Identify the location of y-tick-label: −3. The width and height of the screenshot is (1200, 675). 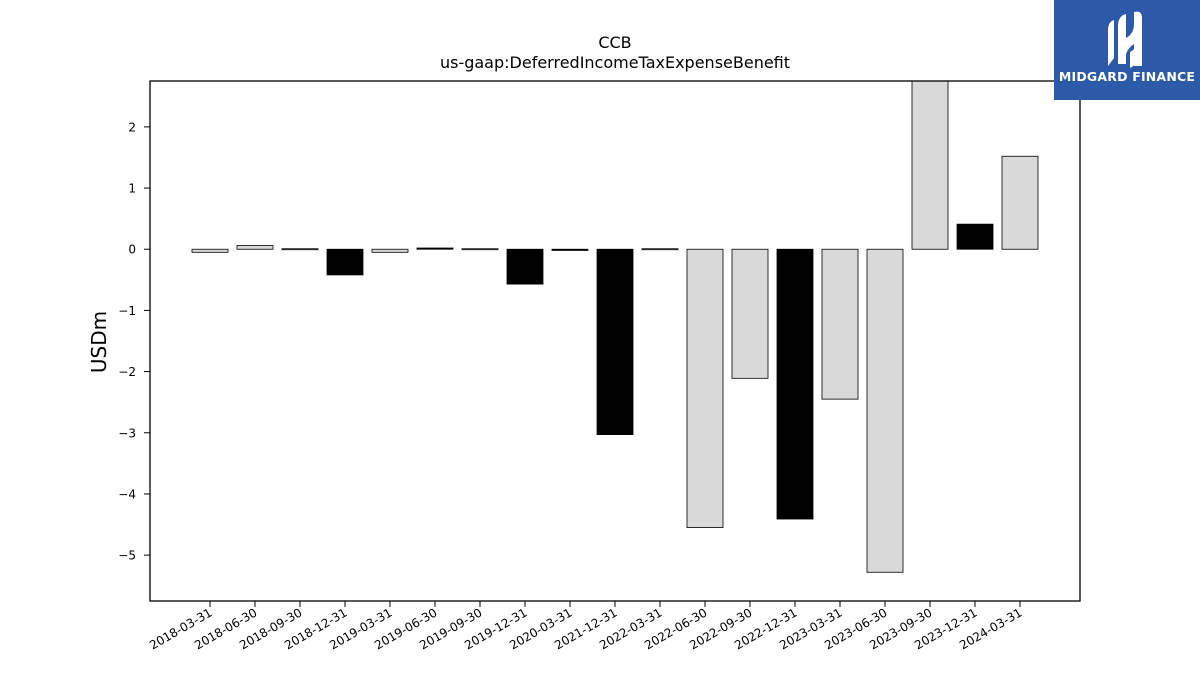
(127, 433).